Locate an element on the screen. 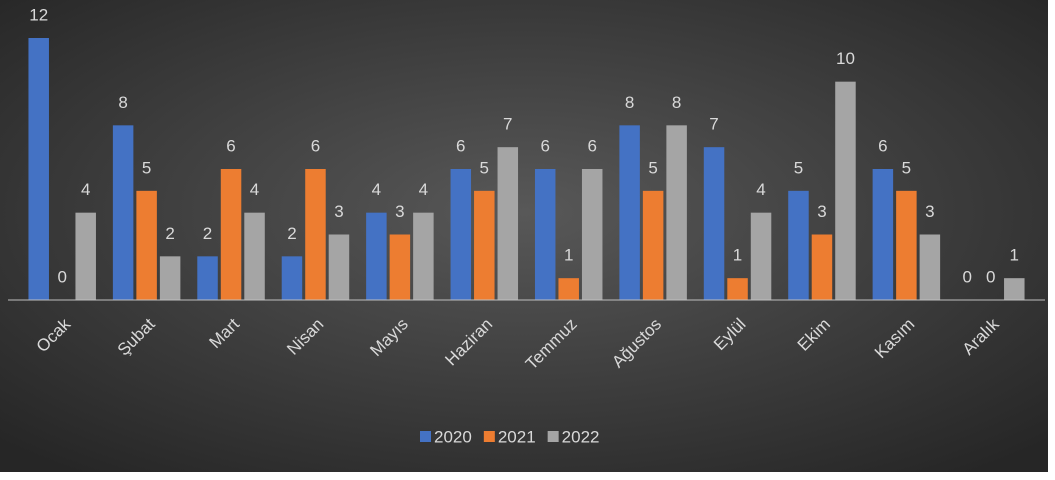 The height and width of the screenshot is (480, 1055). value-label: 10 is located at coordinates (845, 58).